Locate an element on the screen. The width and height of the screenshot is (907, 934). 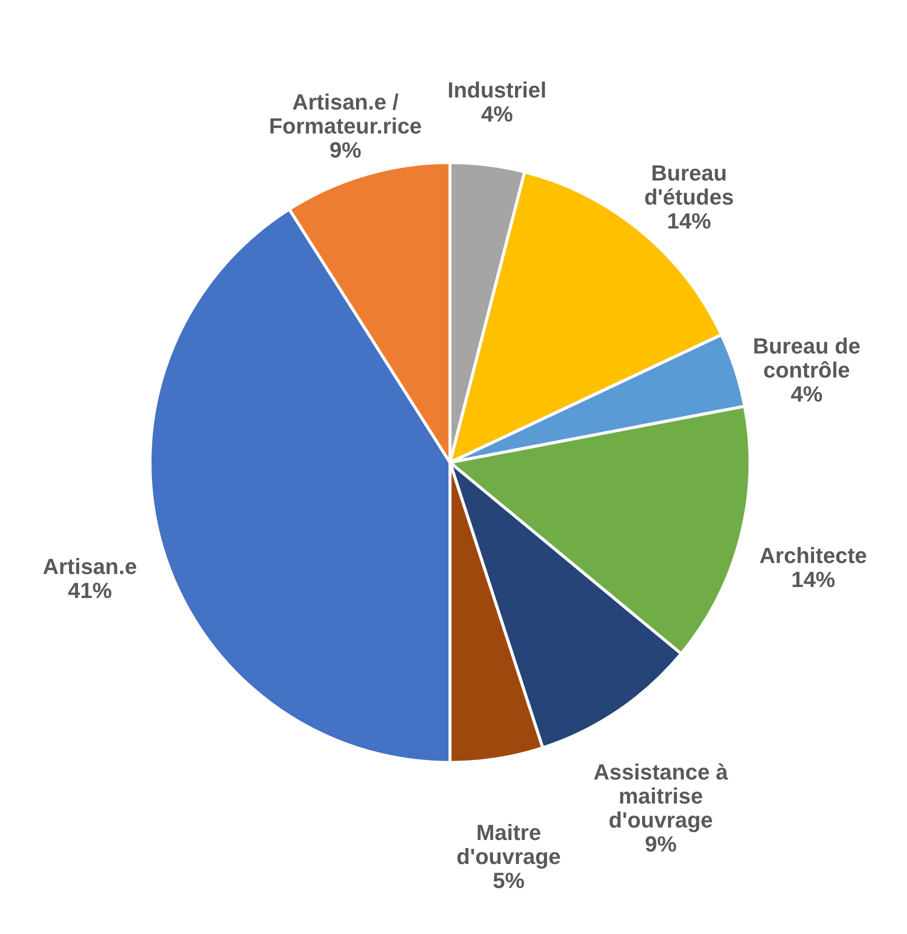
slice-label: Maitre d'ouvrage is located at coordinates (508, 844).